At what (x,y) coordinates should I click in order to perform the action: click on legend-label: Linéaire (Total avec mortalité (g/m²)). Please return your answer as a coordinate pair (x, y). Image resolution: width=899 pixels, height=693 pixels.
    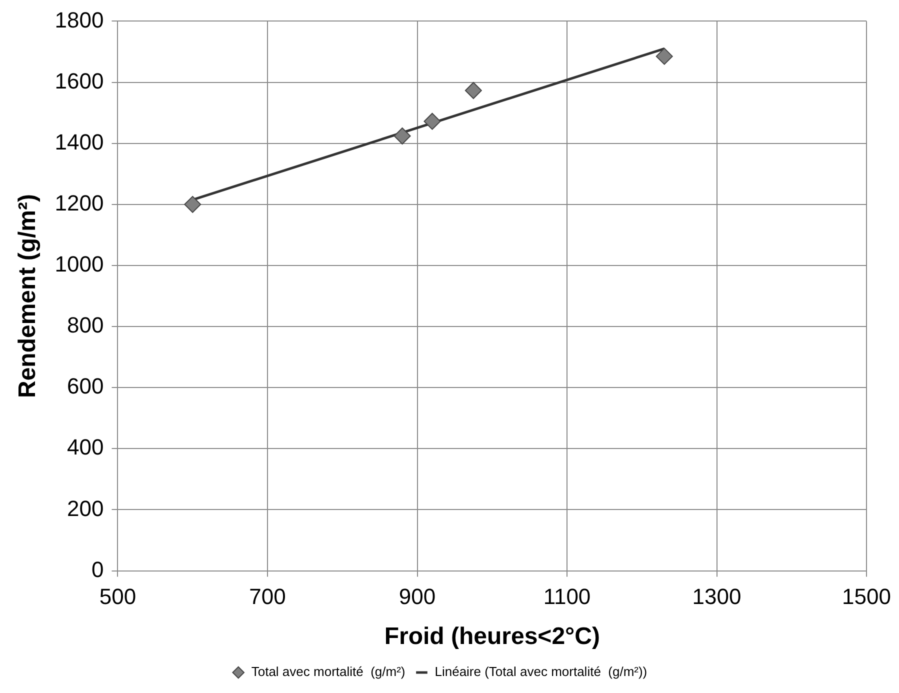
    Looking at the image, I should click on (541, 672).